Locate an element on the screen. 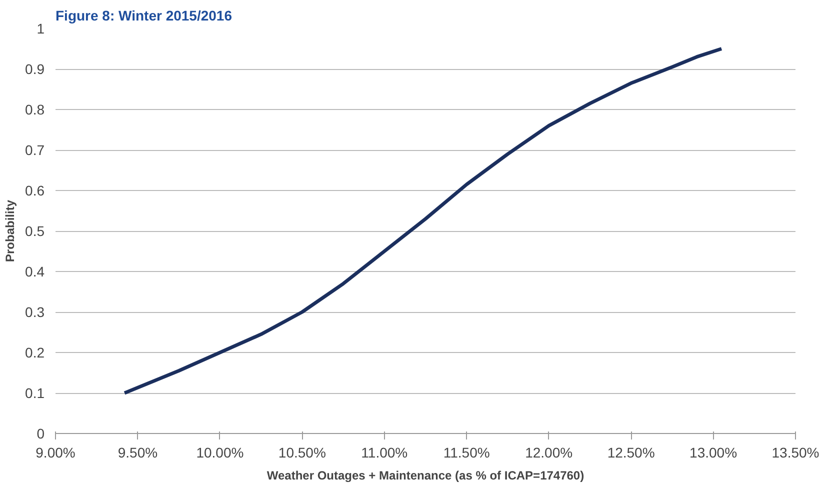  chart-title: Figure 8: Winter 2015/2016 is located at coordinates (144, 16).